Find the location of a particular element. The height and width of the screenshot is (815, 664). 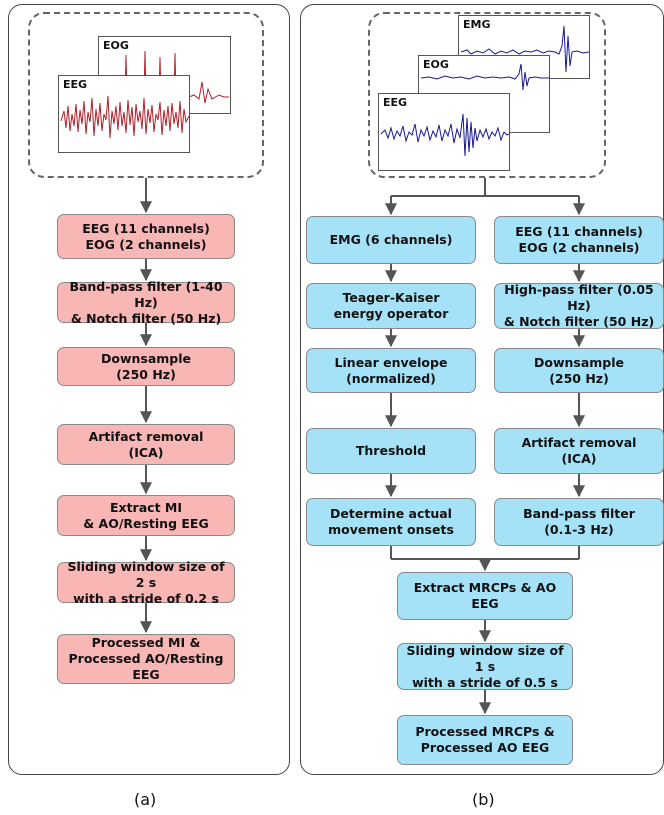

step-a-extract: Extract MI & AO/Resting EEG is located at coordinates (146, 515).